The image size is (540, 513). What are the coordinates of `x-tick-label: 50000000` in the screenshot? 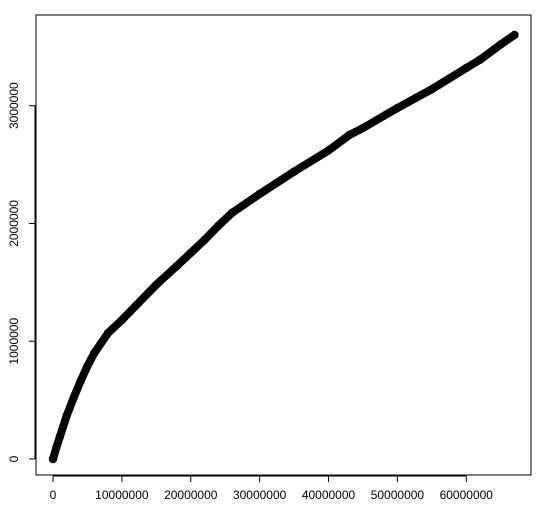 It's located at (398, 495).